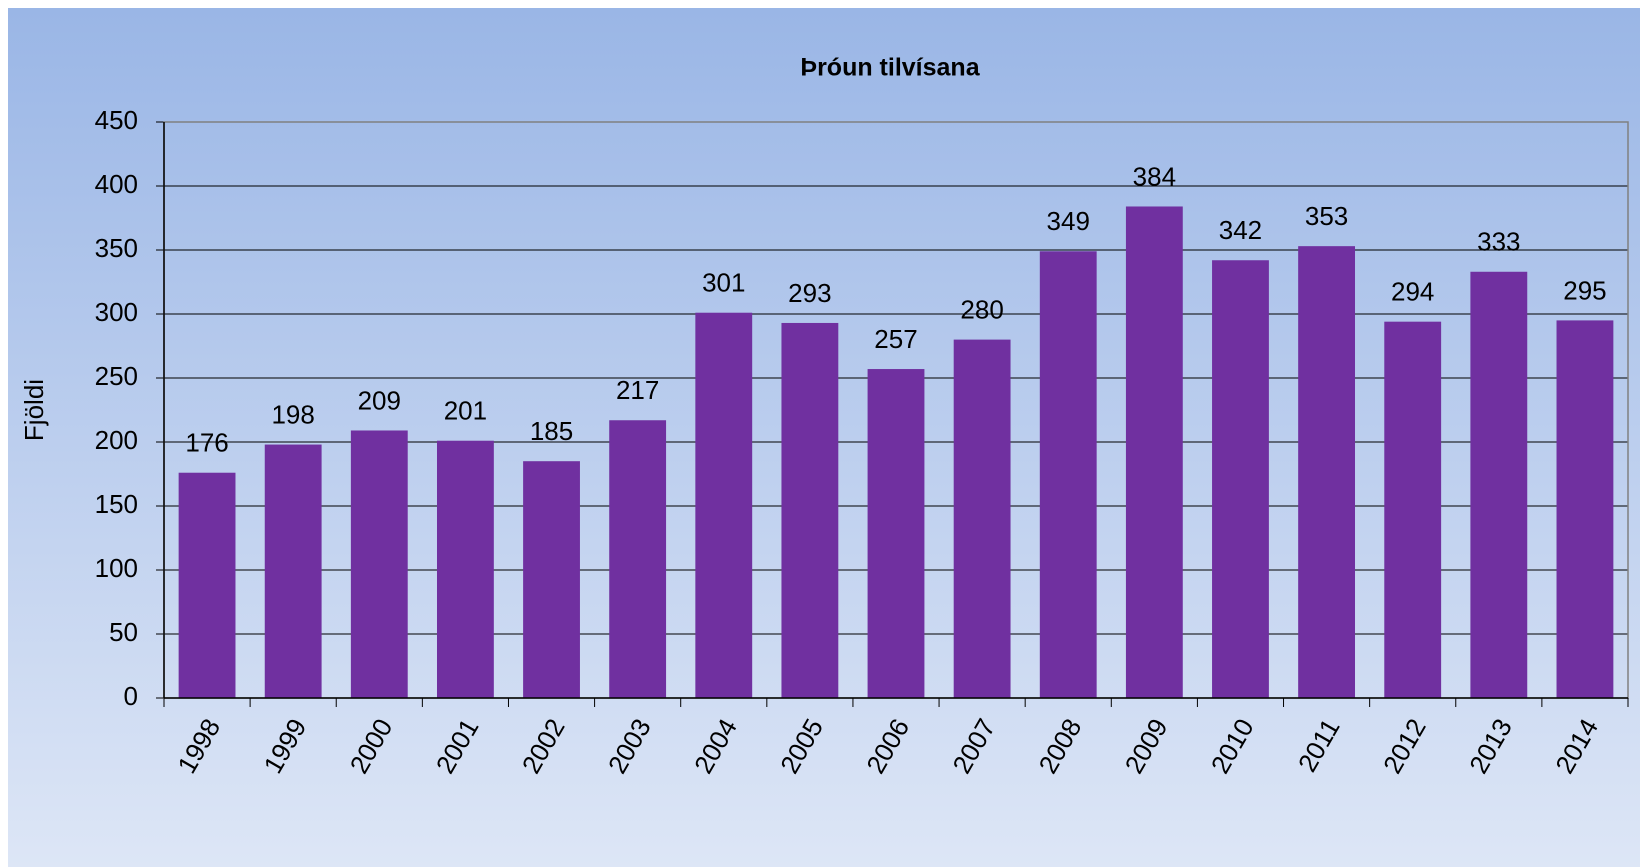  I want to click on y-tick-label: 50, so click(123, 632).